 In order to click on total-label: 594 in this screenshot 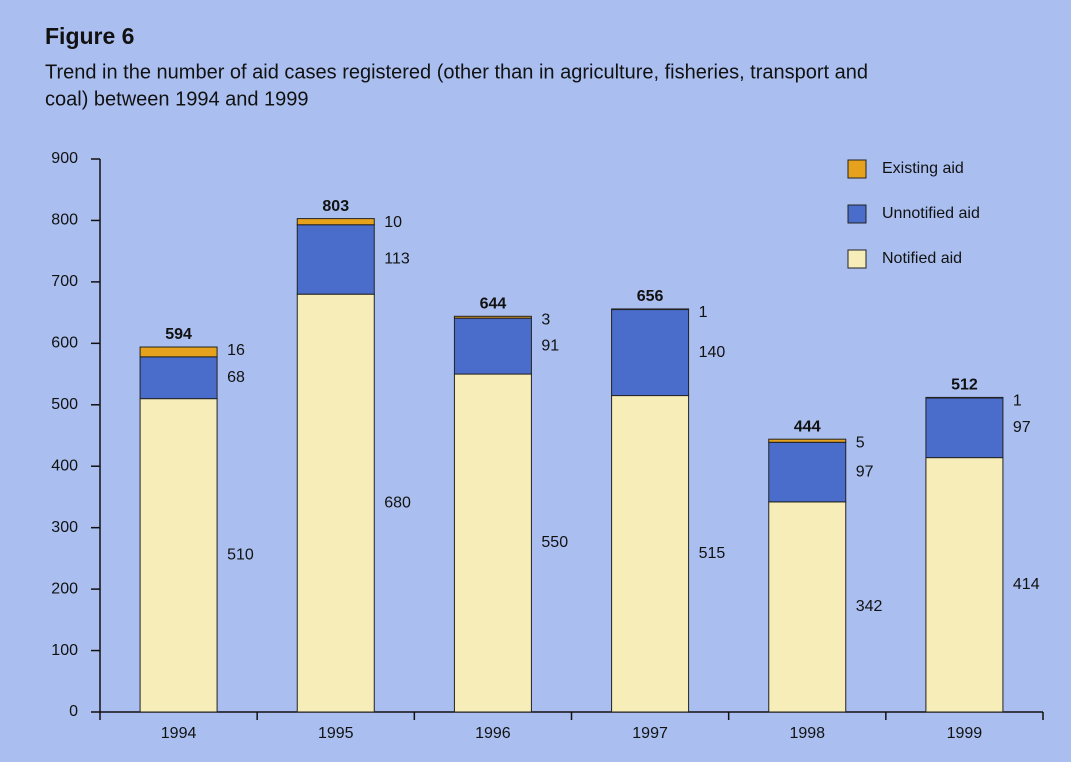, I will do `click(178, 334)`.